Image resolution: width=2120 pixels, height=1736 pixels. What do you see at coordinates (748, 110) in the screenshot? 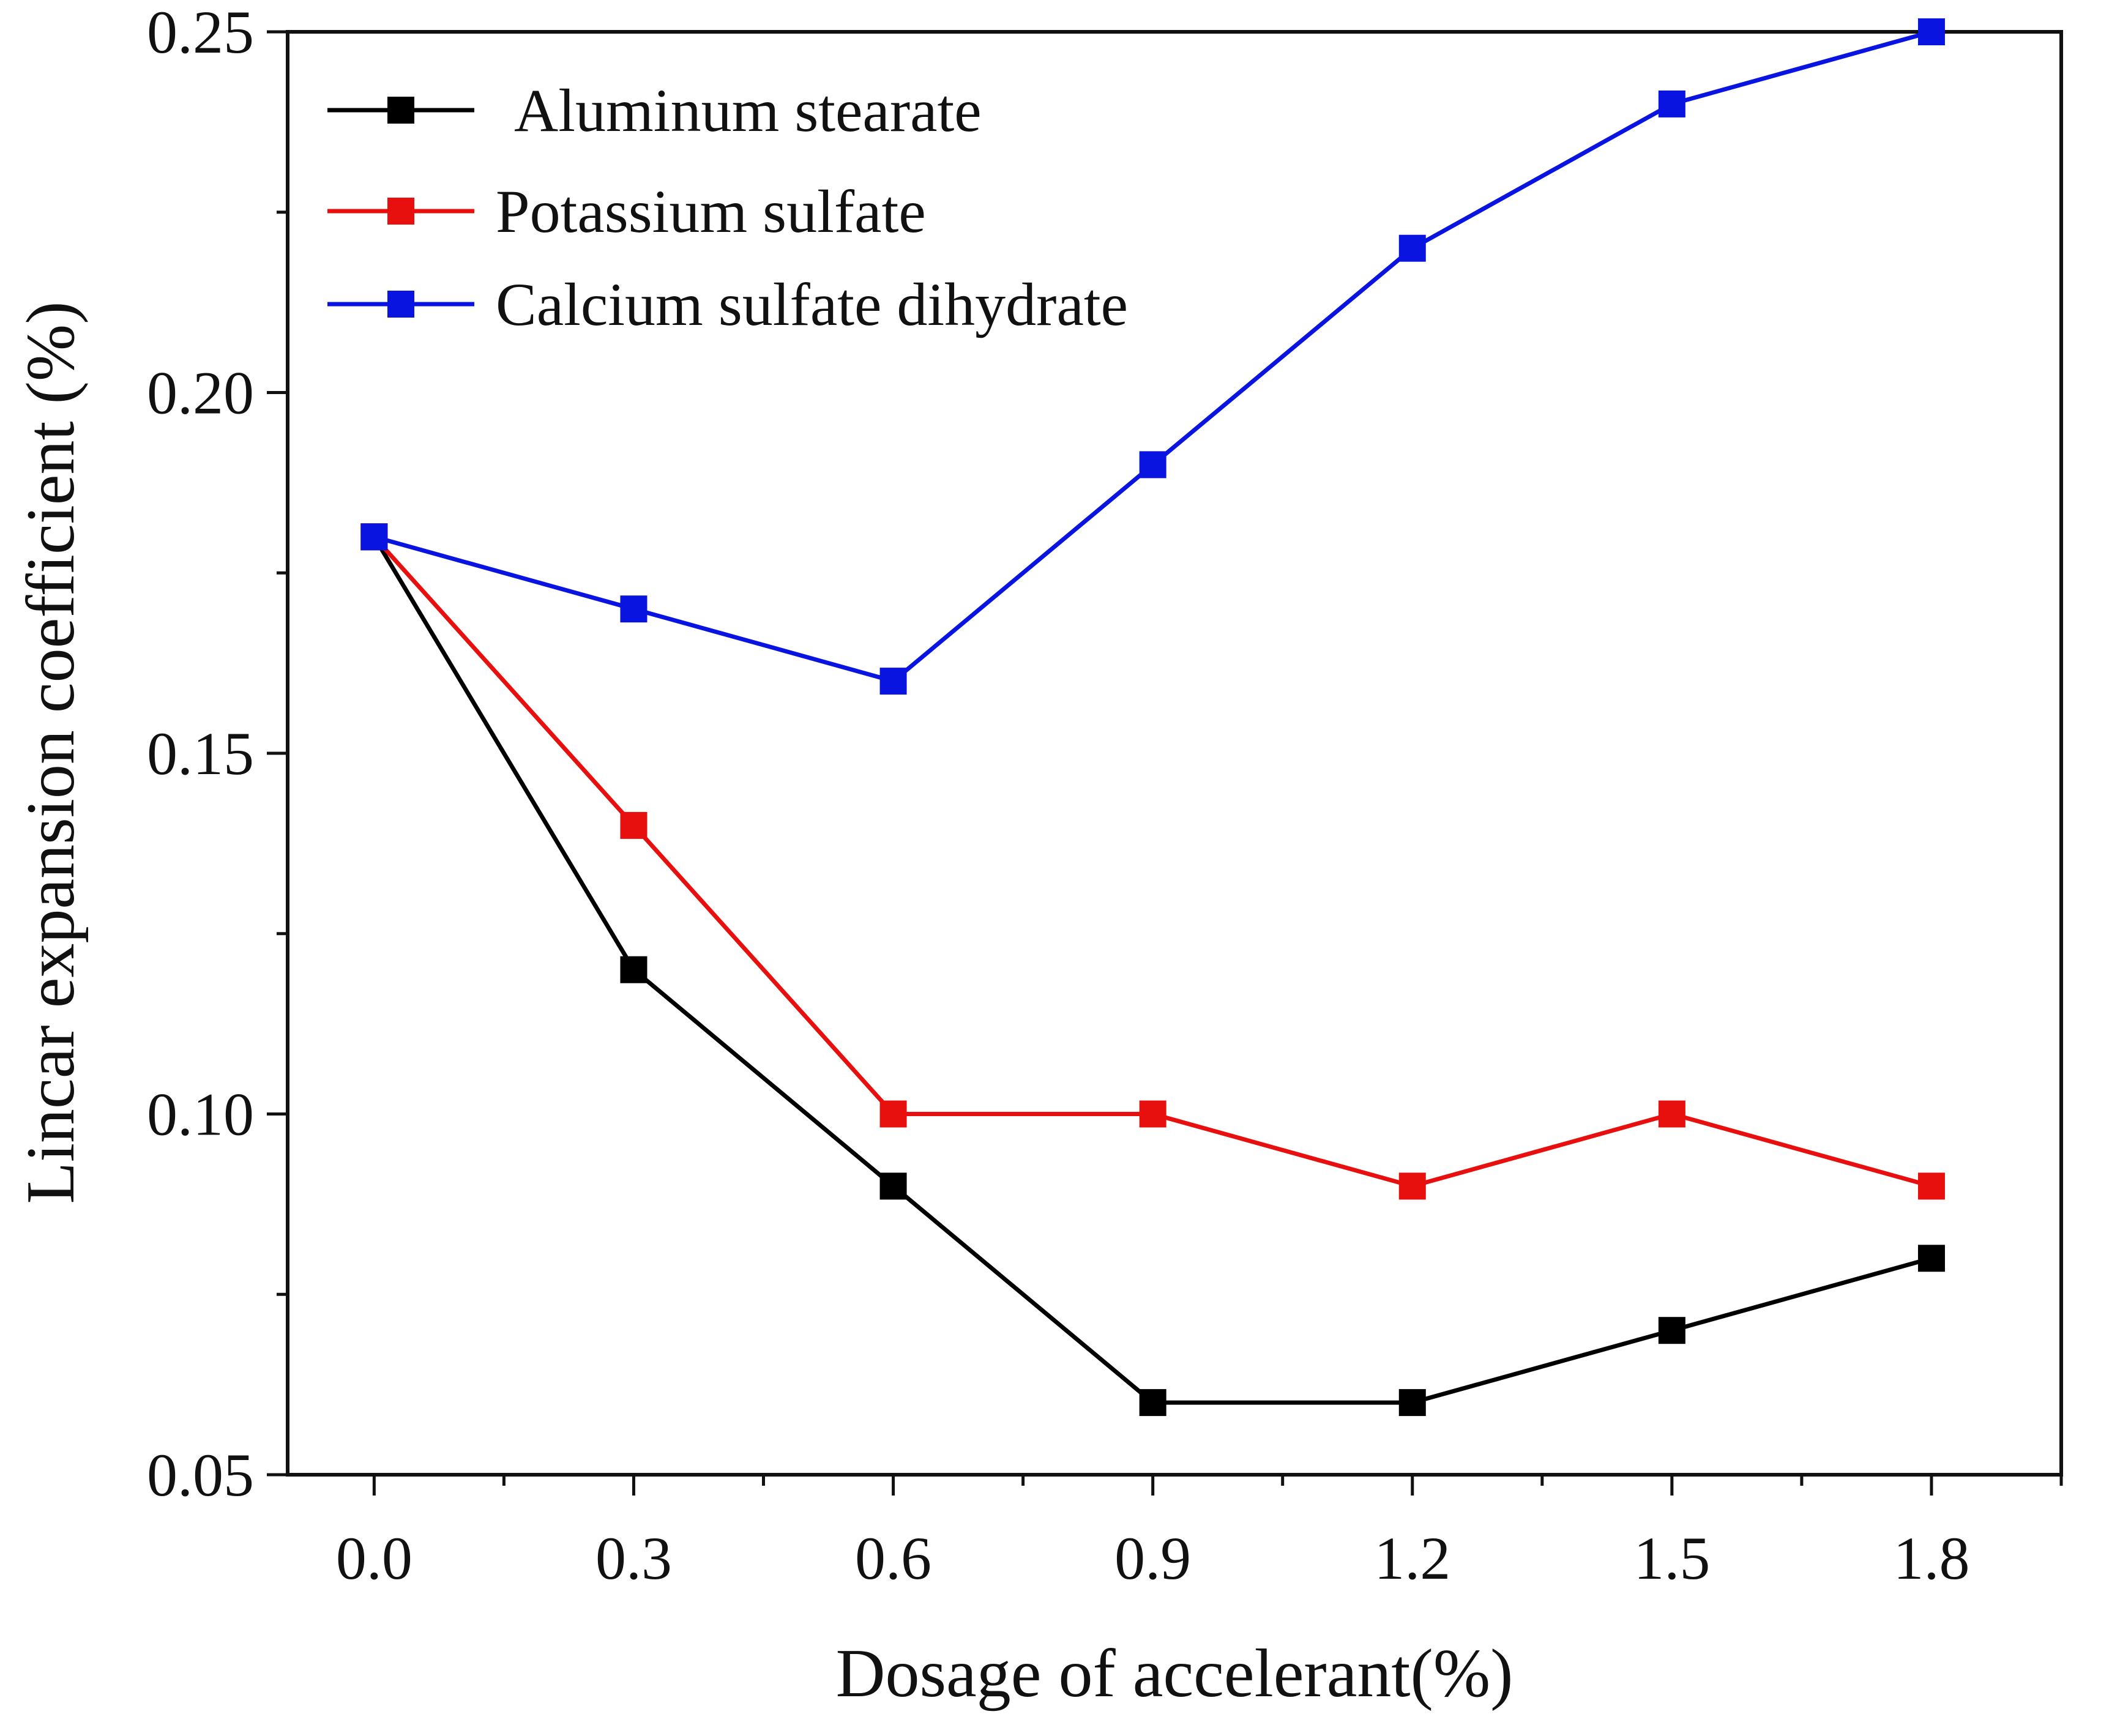
I see `legend-label-0: Aluminum stearate` at bounding box center [748, 110].